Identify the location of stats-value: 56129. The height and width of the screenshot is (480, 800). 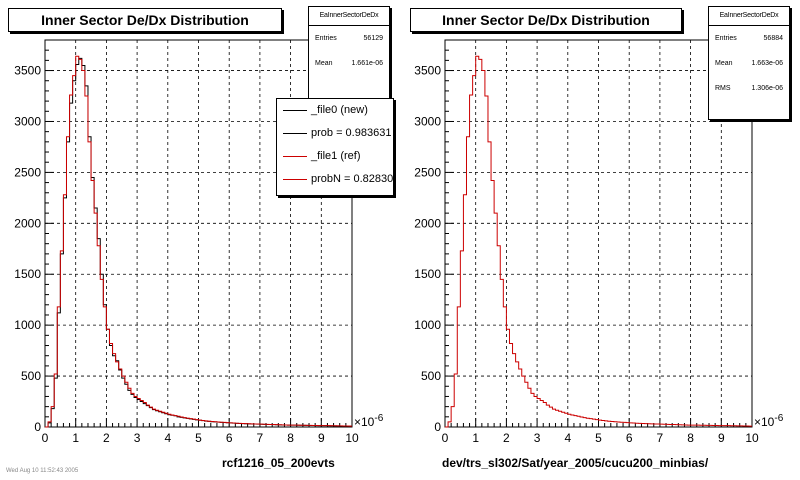
(373, 38).